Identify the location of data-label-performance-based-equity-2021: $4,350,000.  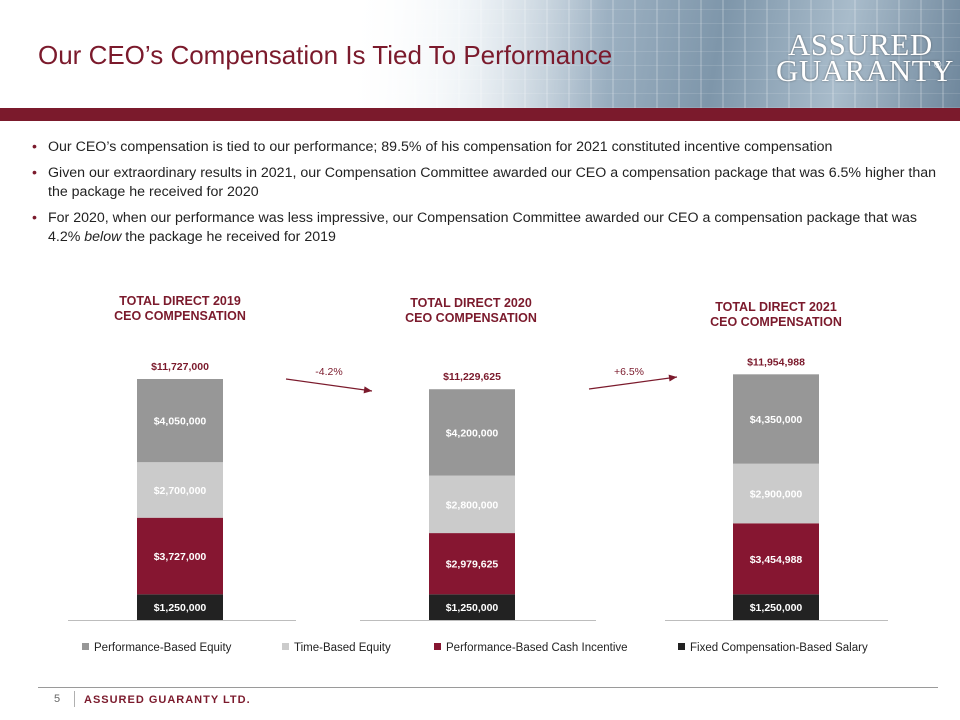
(776, 420).